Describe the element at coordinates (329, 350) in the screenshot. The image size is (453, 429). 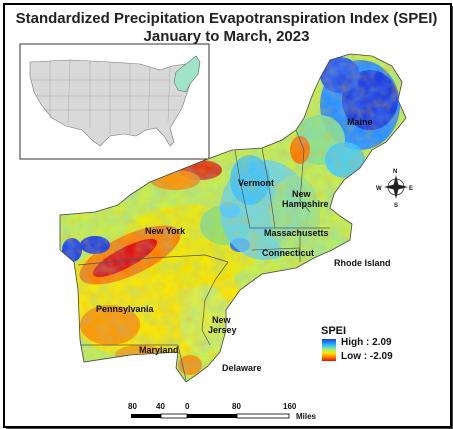
I see `legend-color-ramp` at that location.